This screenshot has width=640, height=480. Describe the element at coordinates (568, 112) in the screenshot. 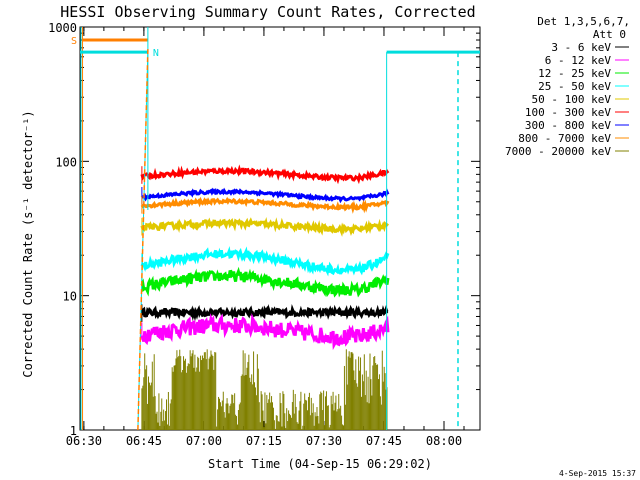

I see `legend-label: 100 - 300 keV` at that location.